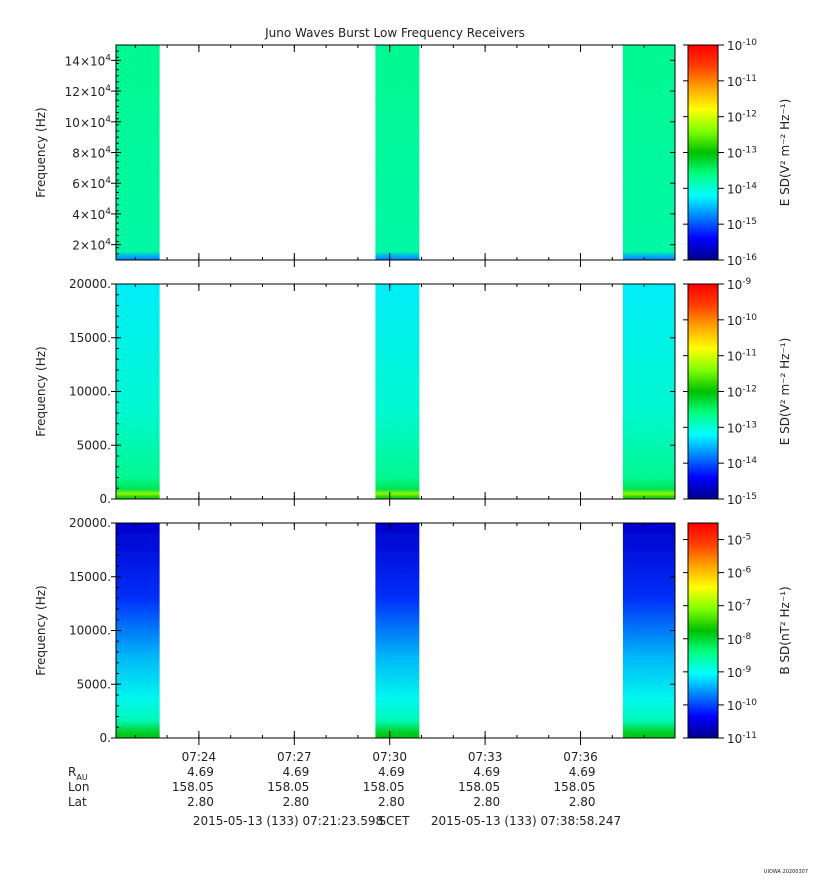 This screenshot has width=815, height=884. What do you see at coordinates (288, 787) in the screenshot?
I see `ephemeris-value-1-1: 158.05` at bounding box center [288, 787].